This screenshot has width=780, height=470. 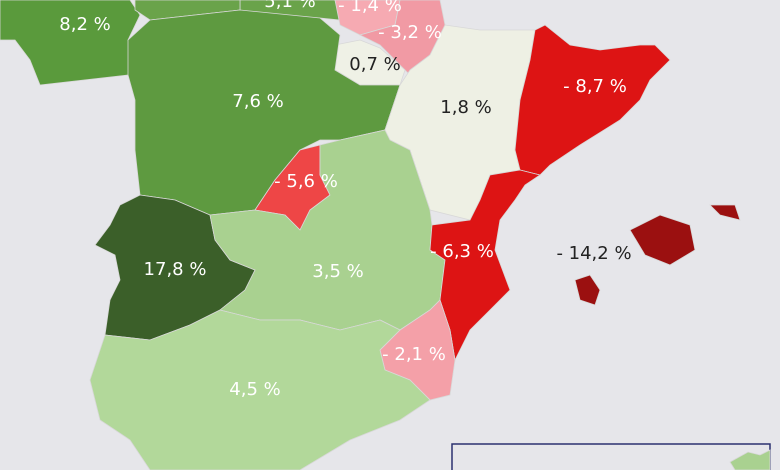 What do you see at coordinates (410, 32) in the screenshot?
I see `region-label: - 3,2 %` at bounding box center [410, 32].